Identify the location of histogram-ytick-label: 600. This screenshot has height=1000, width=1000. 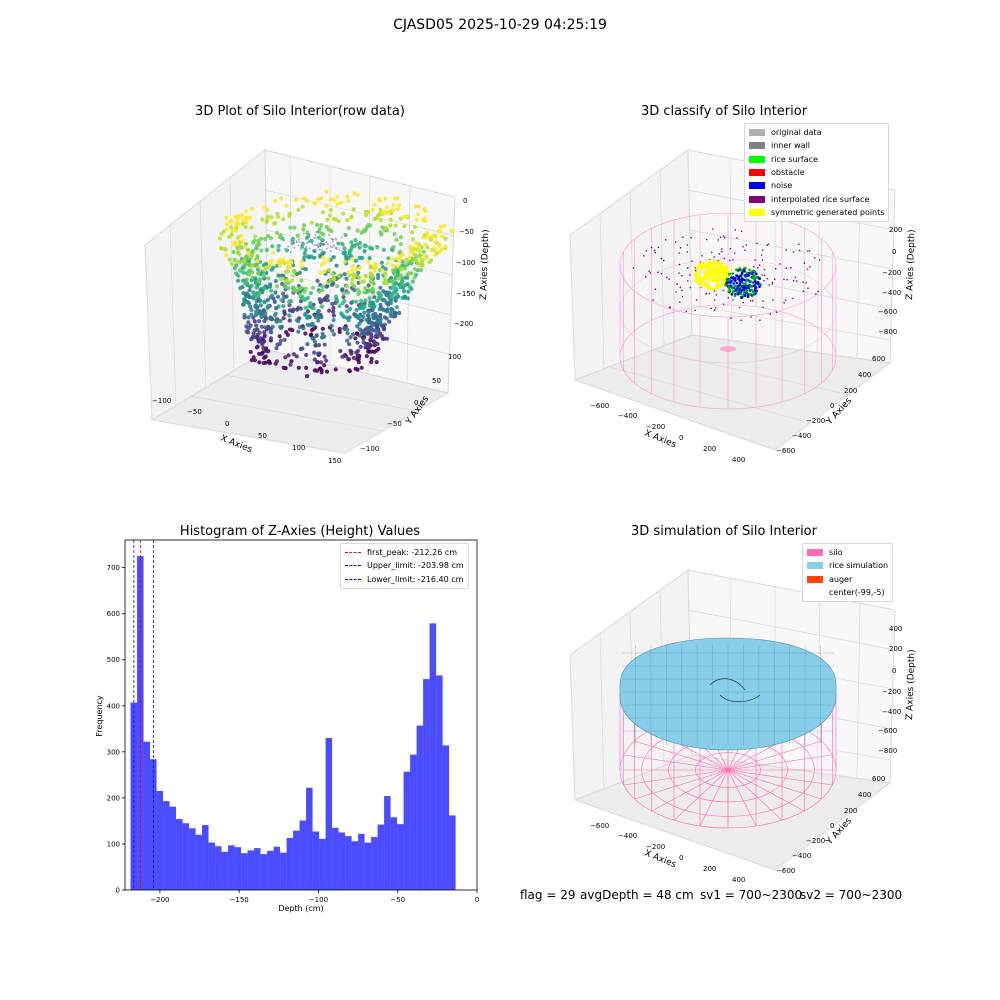
(113, 614).